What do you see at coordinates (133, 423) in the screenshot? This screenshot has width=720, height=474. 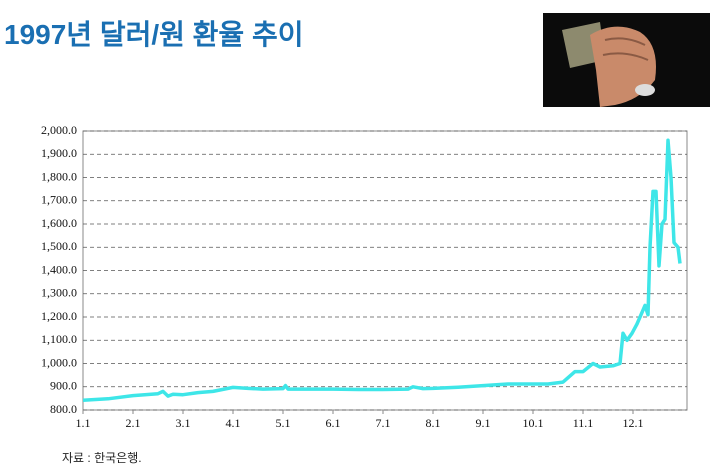 I see `x-tick-label: 2.1` at bounding box center [133, 423].